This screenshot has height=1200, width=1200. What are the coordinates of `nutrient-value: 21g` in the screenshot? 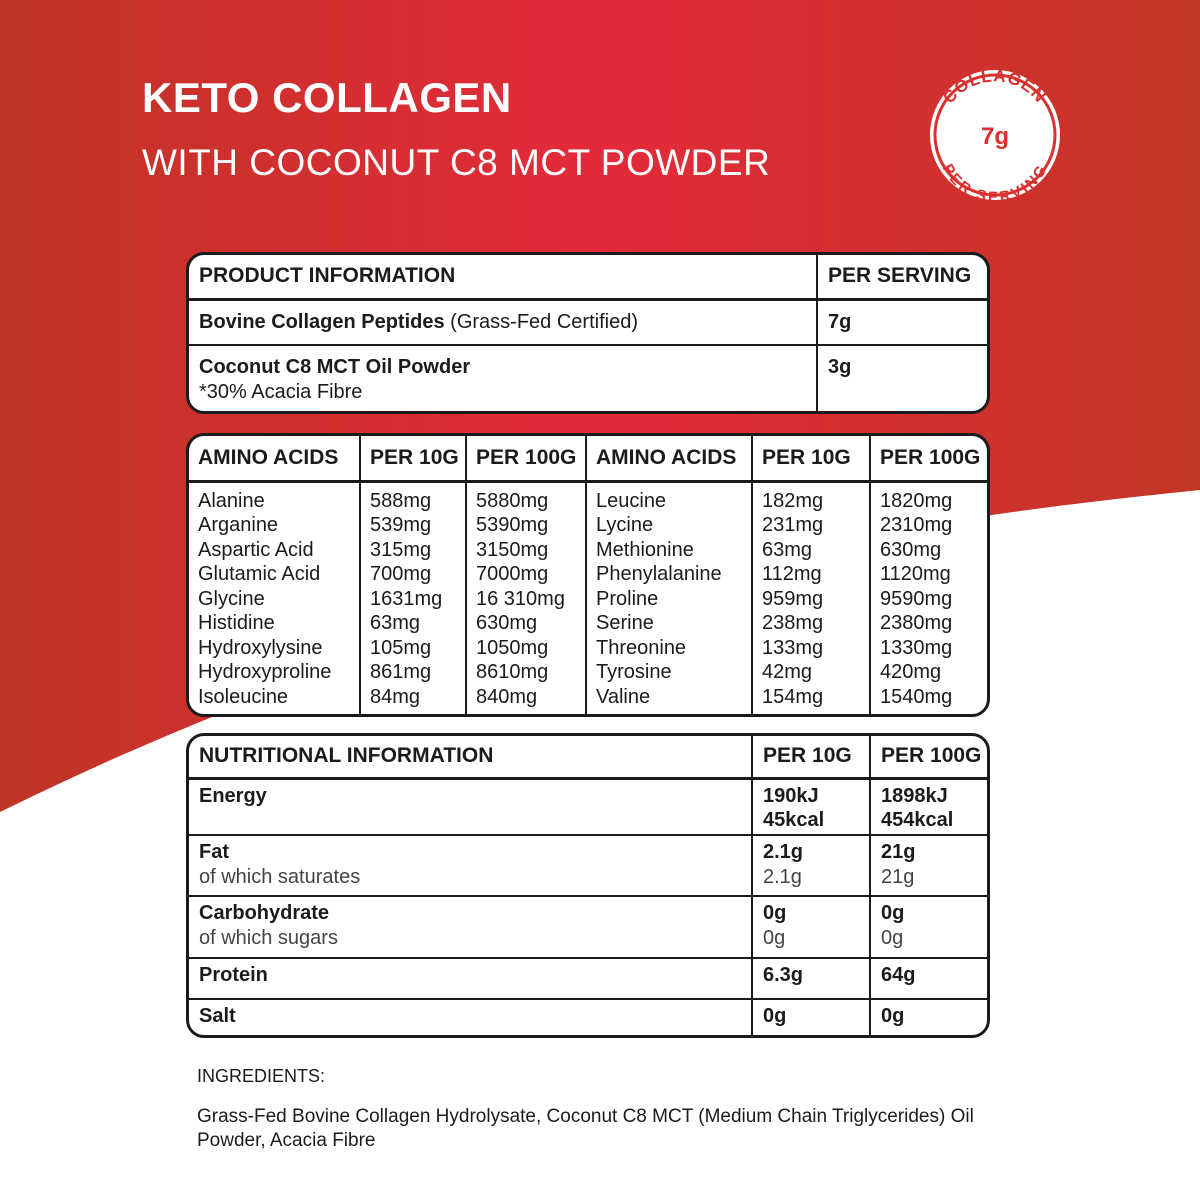 It's located at (898, 852).